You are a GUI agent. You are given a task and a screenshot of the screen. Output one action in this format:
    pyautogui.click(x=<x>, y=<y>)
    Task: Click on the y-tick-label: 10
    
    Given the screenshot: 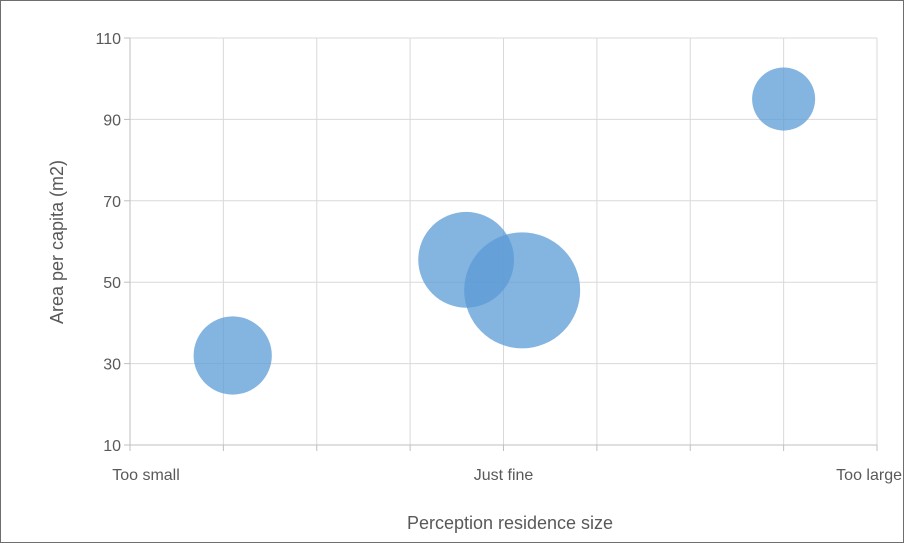 What is the action you would take?
    pyautogui.click(x=112, y=446)
    